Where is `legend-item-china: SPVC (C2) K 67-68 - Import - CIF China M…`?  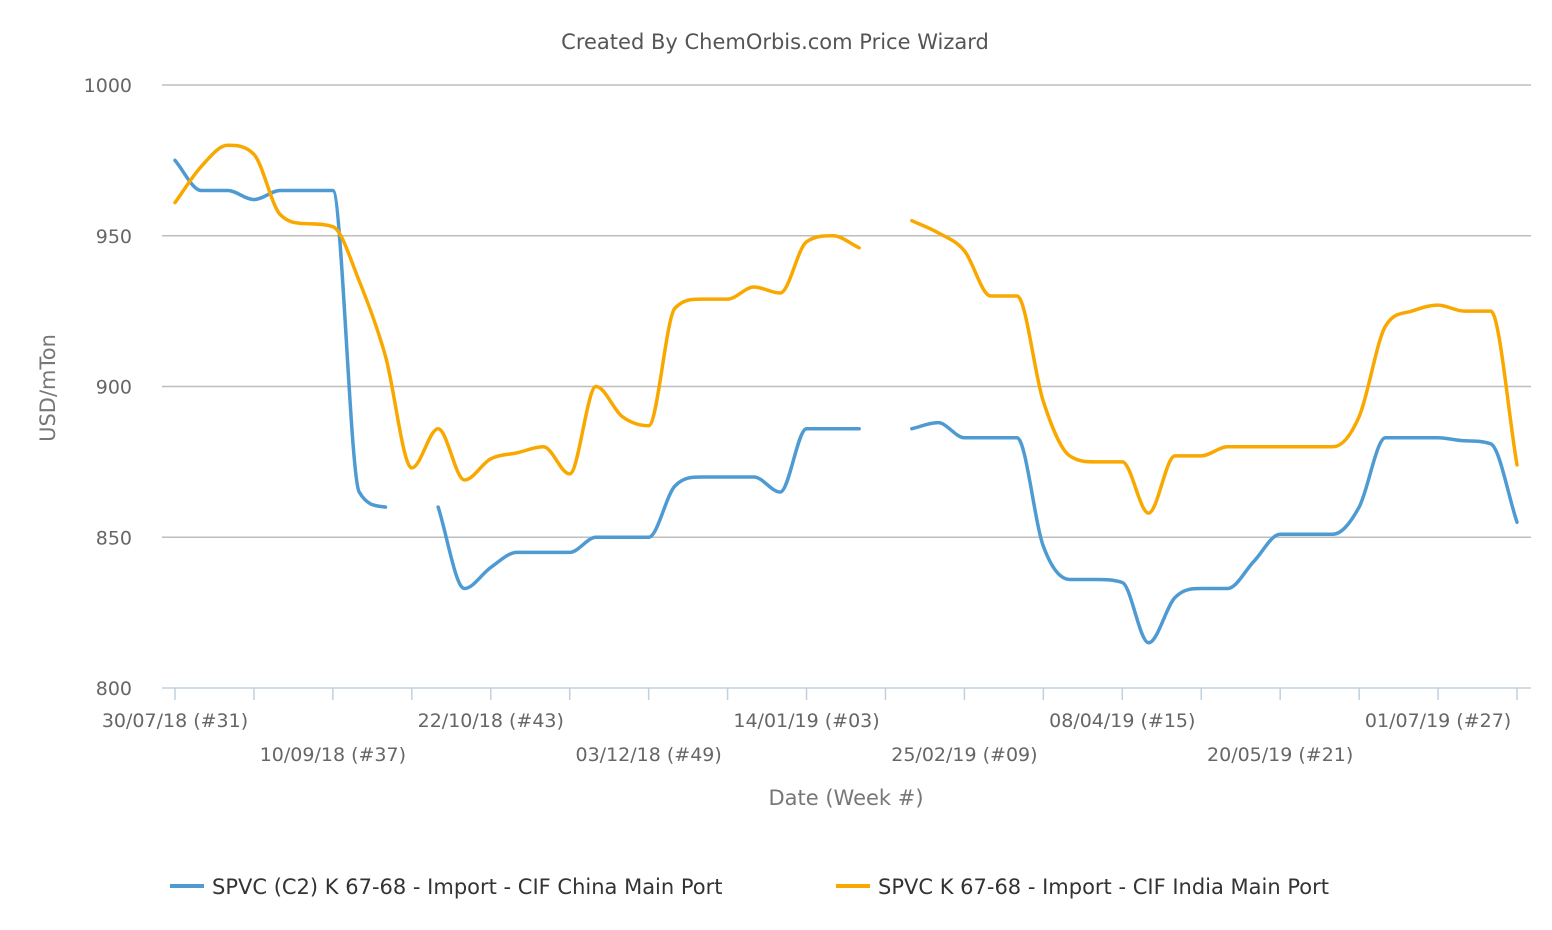
legend-item-china: SPVC (C2) K 67-68 - Import - CIF China M… is located at coordinates (446, 887).